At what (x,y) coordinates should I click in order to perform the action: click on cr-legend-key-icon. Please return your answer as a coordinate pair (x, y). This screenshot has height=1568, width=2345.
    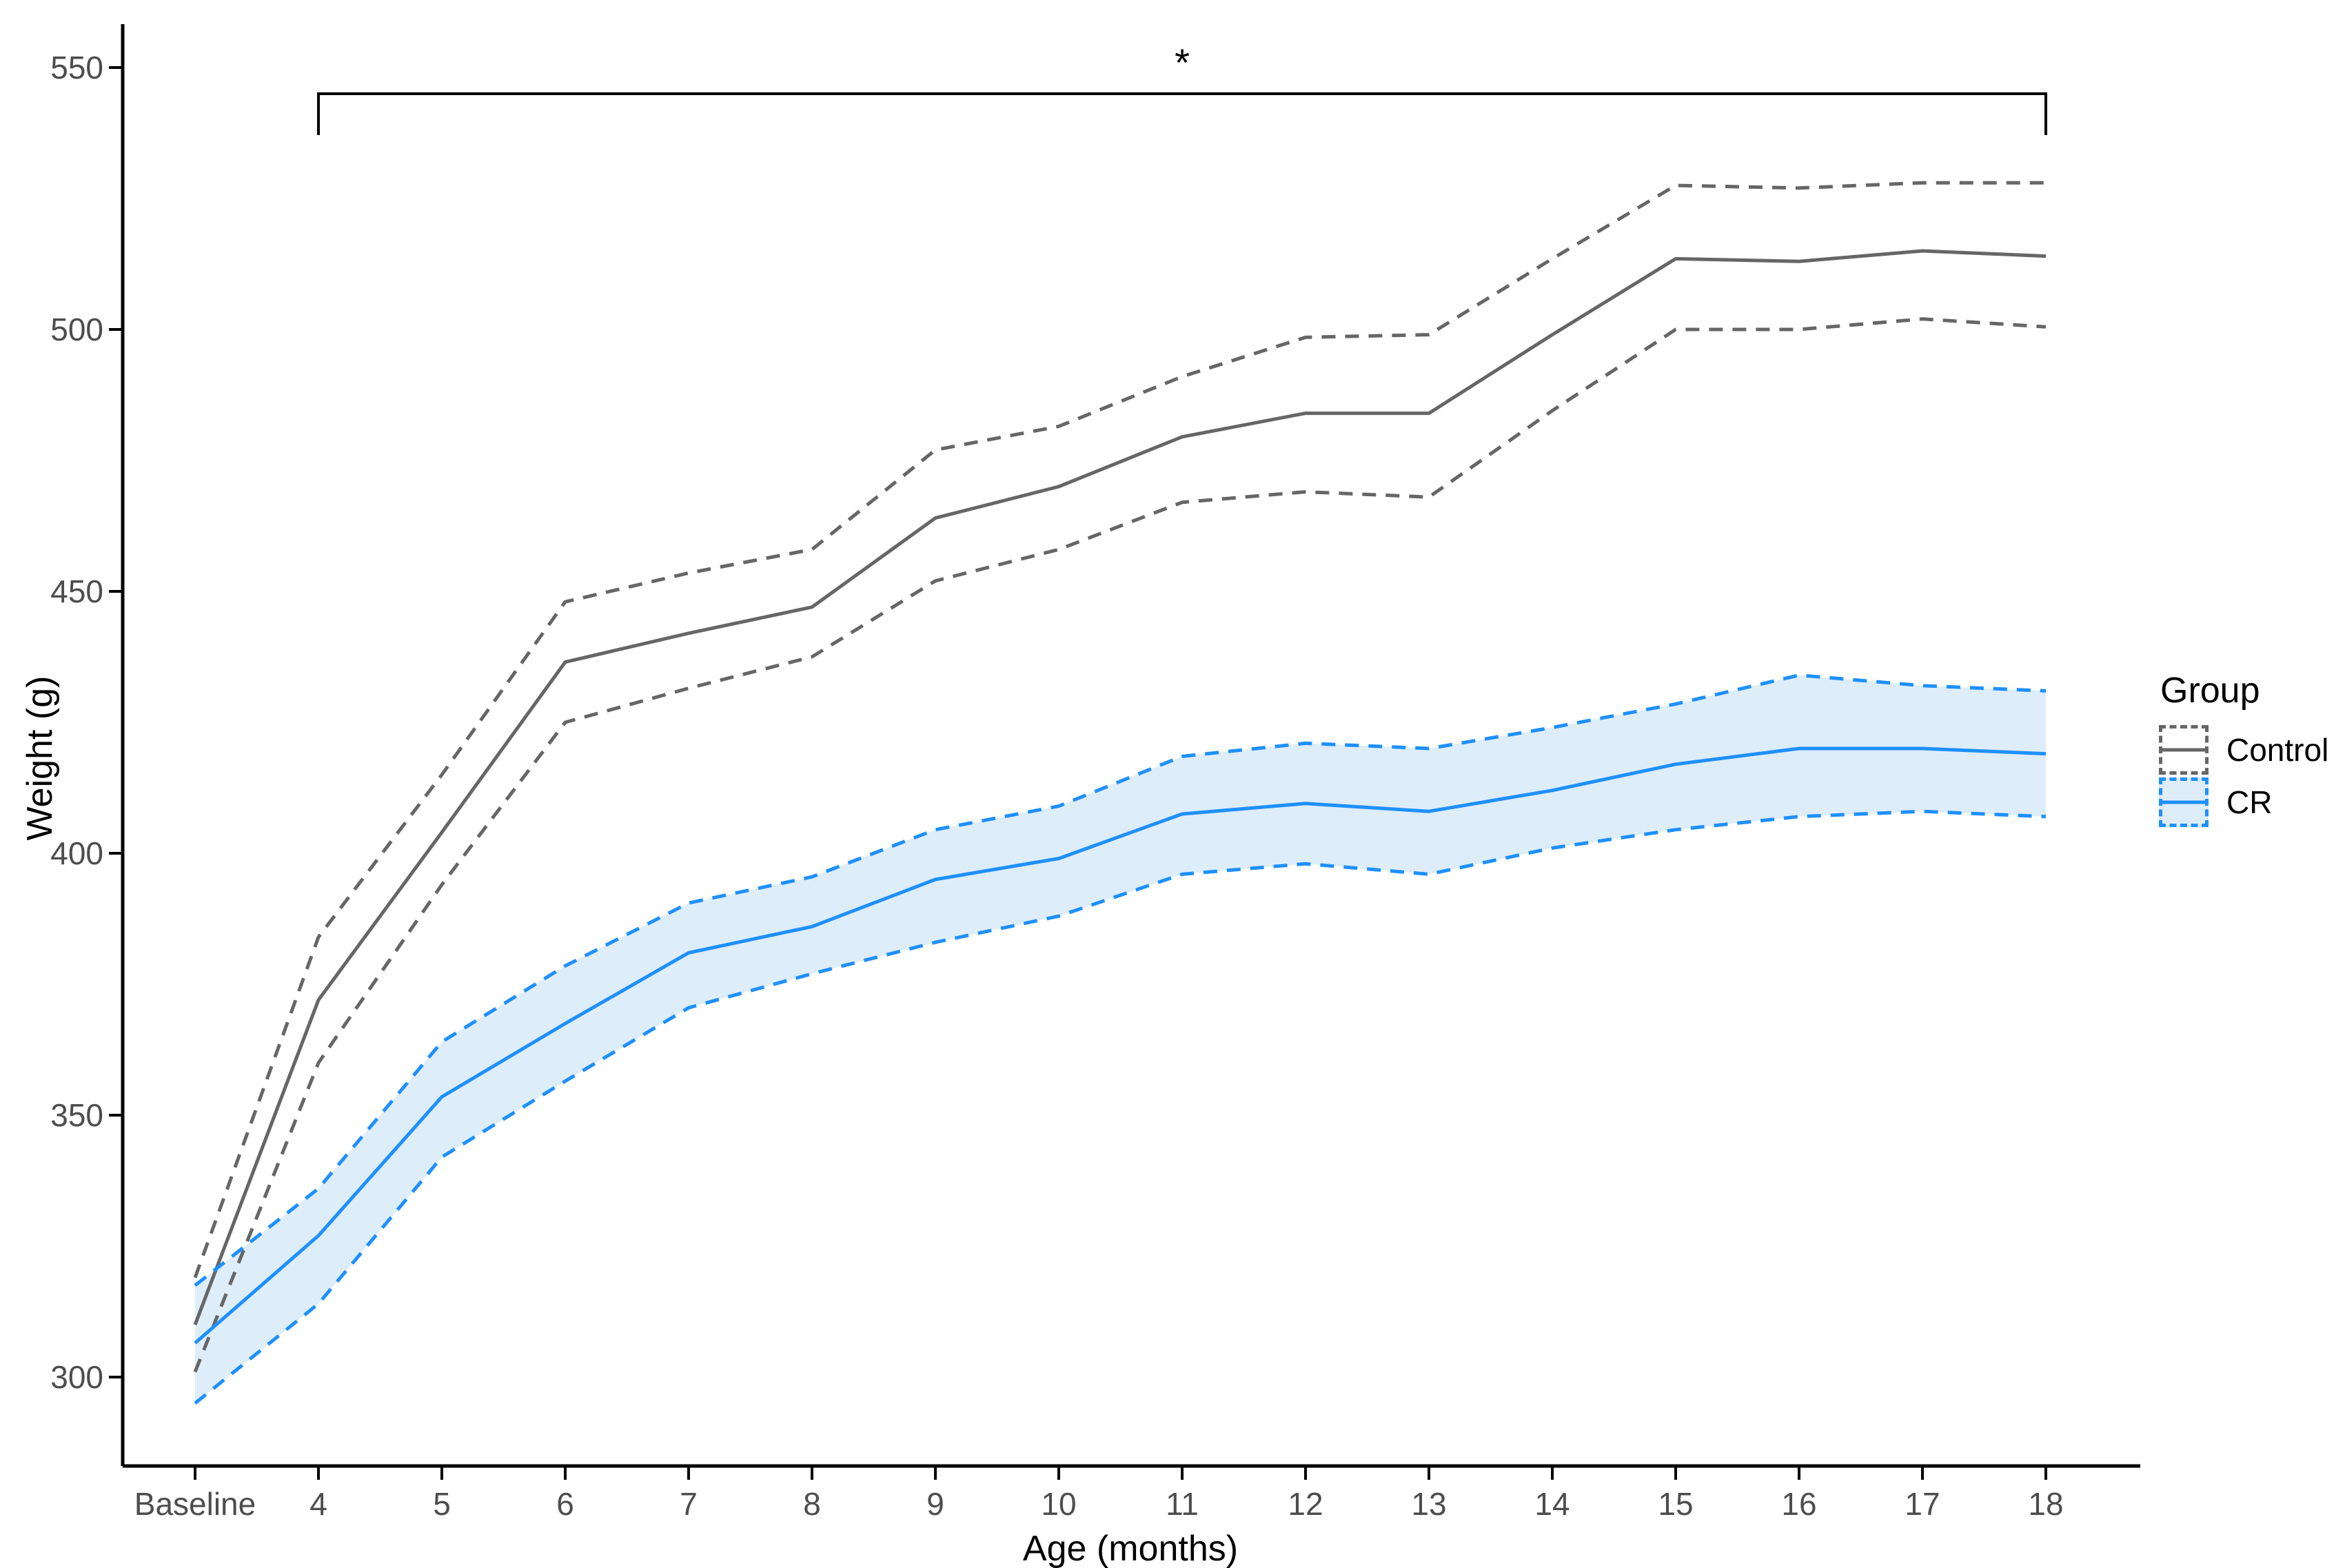
    Looking at the image, I should click on (2184, 802).